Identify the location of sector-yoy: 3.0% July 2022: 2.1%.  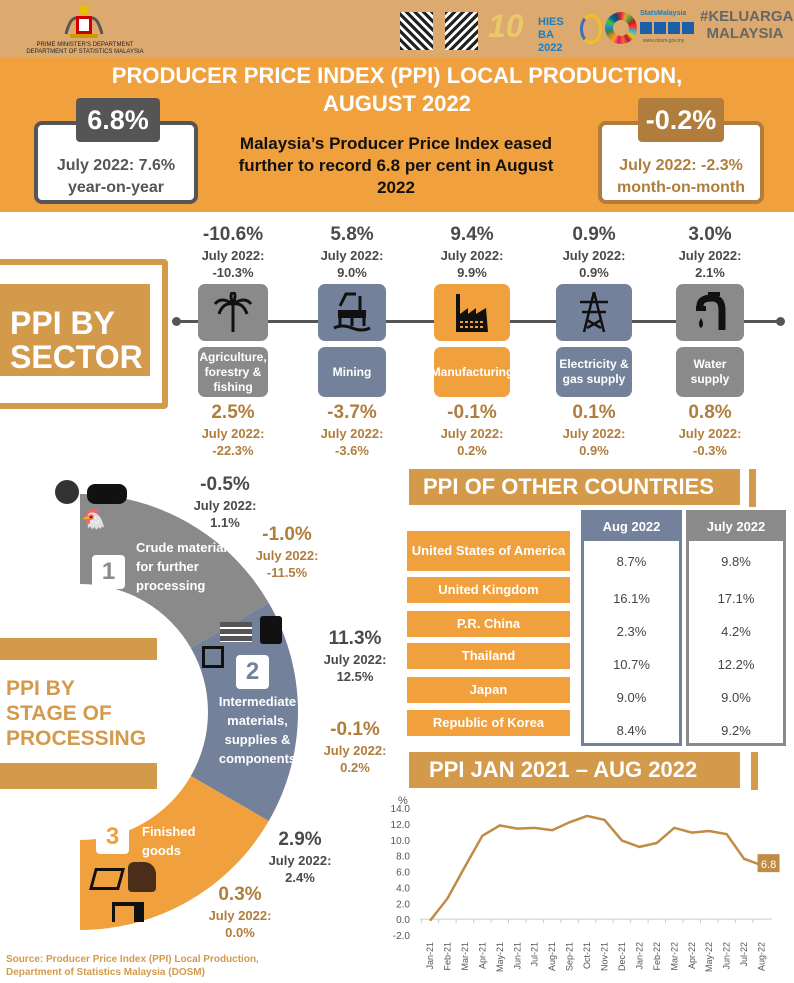
(710, 252).